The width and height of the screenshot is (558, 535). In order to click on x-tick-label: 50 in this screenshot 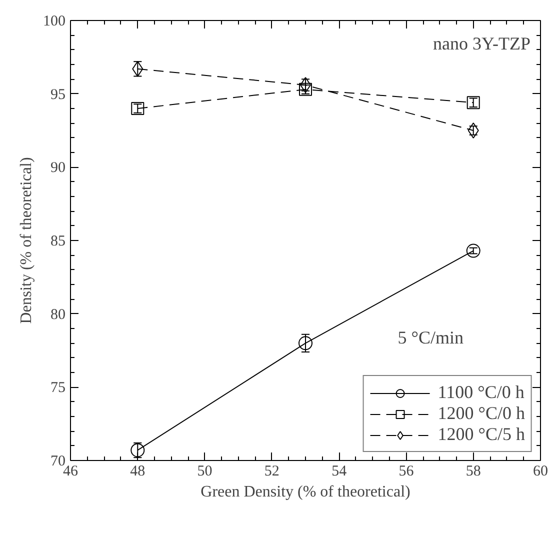, I will do `click(204, 472)`.